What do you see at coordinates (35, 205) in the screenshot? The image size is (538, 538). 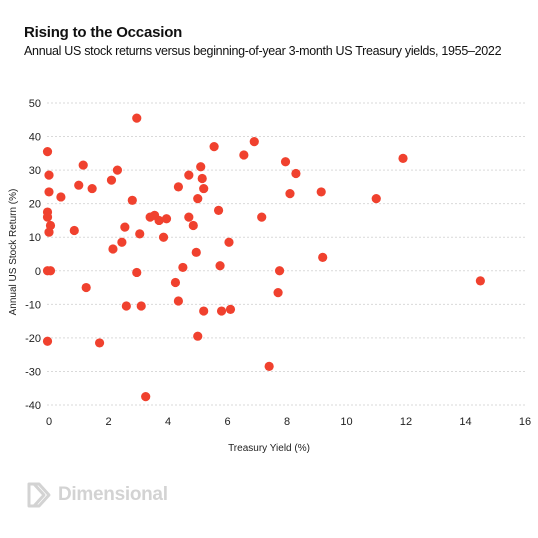 I see `y-tick-label: 20` at bounding box center [35, 205].